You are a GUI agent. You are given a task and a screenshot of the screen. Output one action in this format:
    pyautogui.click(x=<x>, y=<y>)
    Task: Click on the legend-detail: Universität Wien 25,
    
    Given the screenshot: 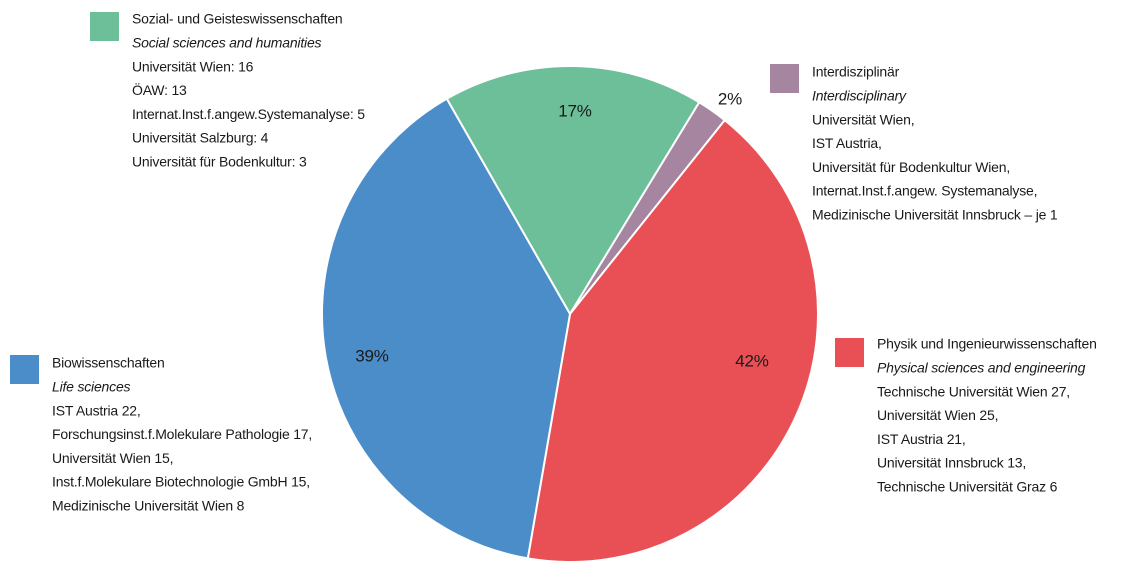 What is the action you would take?
    pyautogui.click(x=937, y=415)
    